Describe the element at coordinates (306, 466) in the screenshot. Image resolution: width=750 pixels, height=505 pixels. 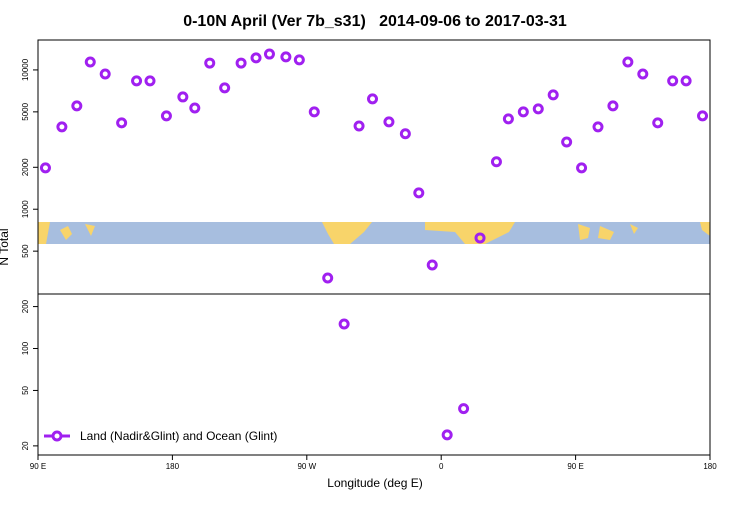
I see `x-tick-label: 90 W` at that location.